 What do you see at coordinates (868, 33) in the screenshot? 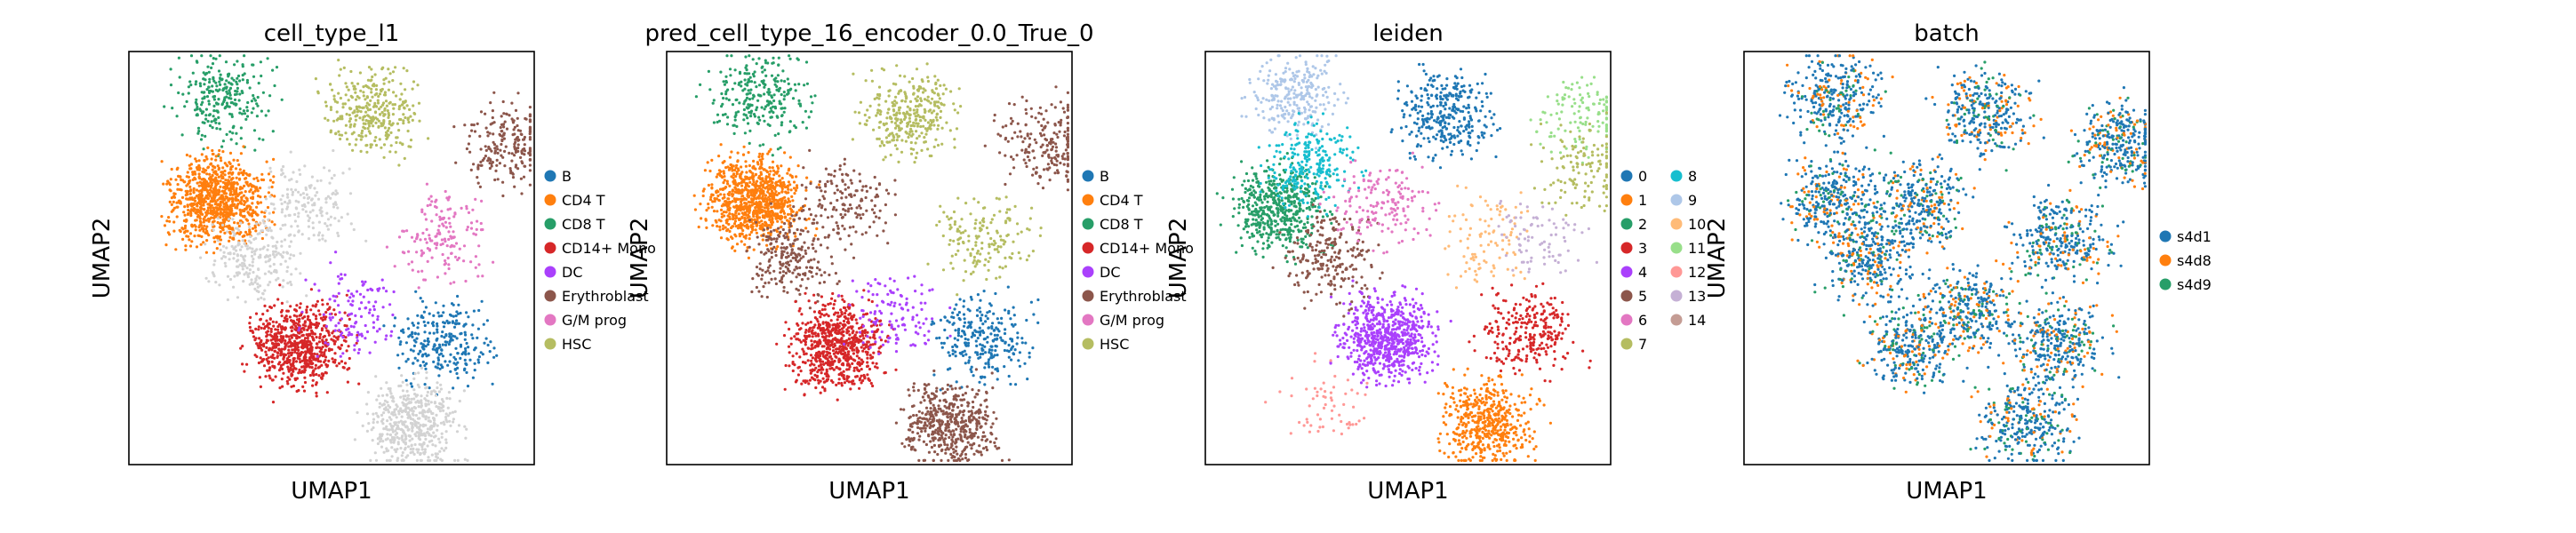
I see `panel-title: pred_cell_type_16_encoder_0.0_True_0` at bounding box center [868, 33].